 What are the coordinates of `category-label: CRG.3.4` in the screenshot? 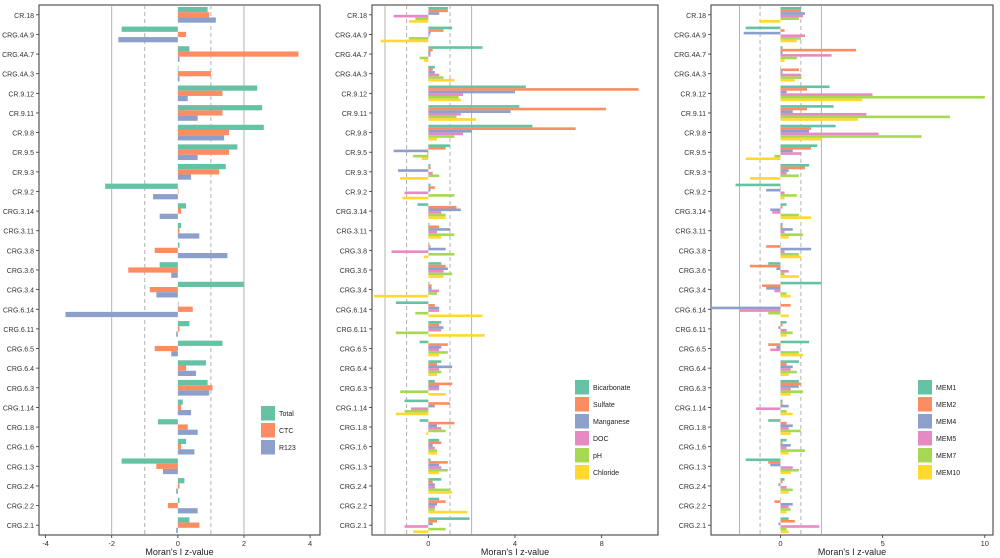 It's located at (692, 291).